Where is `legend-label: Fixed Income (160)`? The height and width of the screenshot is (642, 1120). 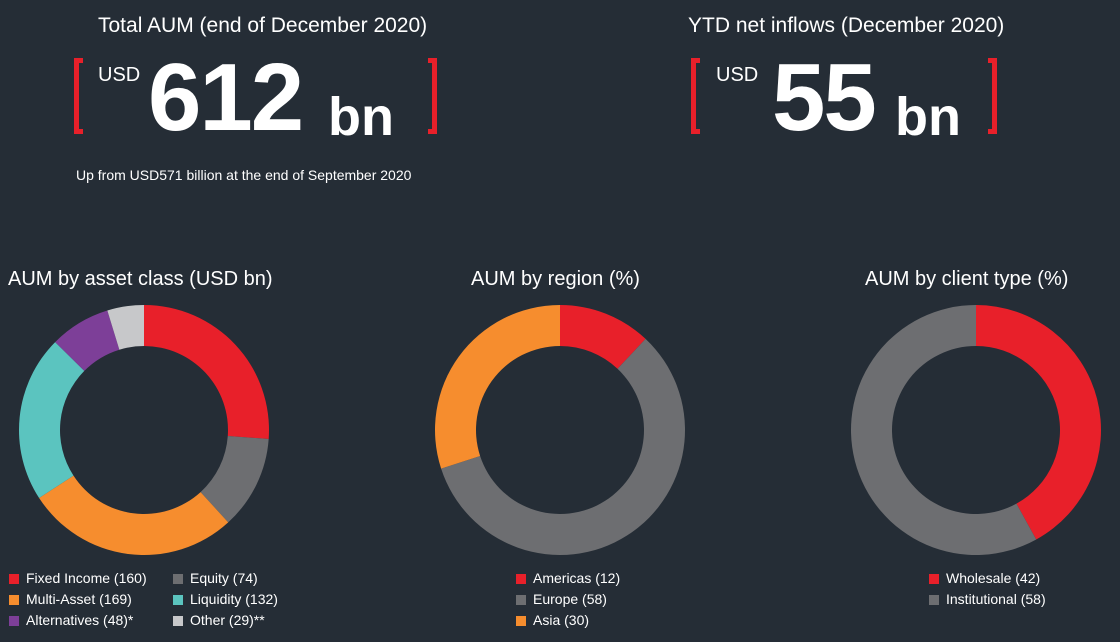
legend-label: Fixed Income (160) is located at coordinates (86, 578).